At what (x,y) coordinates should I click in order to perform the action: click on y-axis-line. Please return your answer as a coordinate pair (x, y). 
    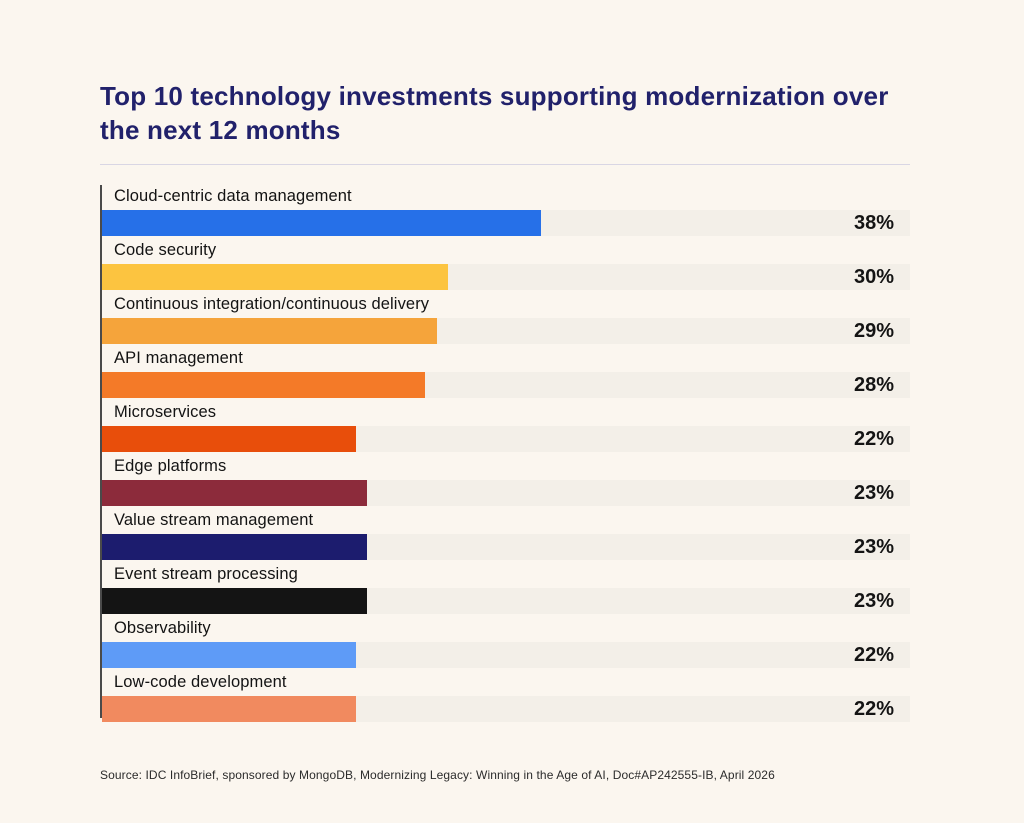
    Looking at the image, I should click on (101, 451).